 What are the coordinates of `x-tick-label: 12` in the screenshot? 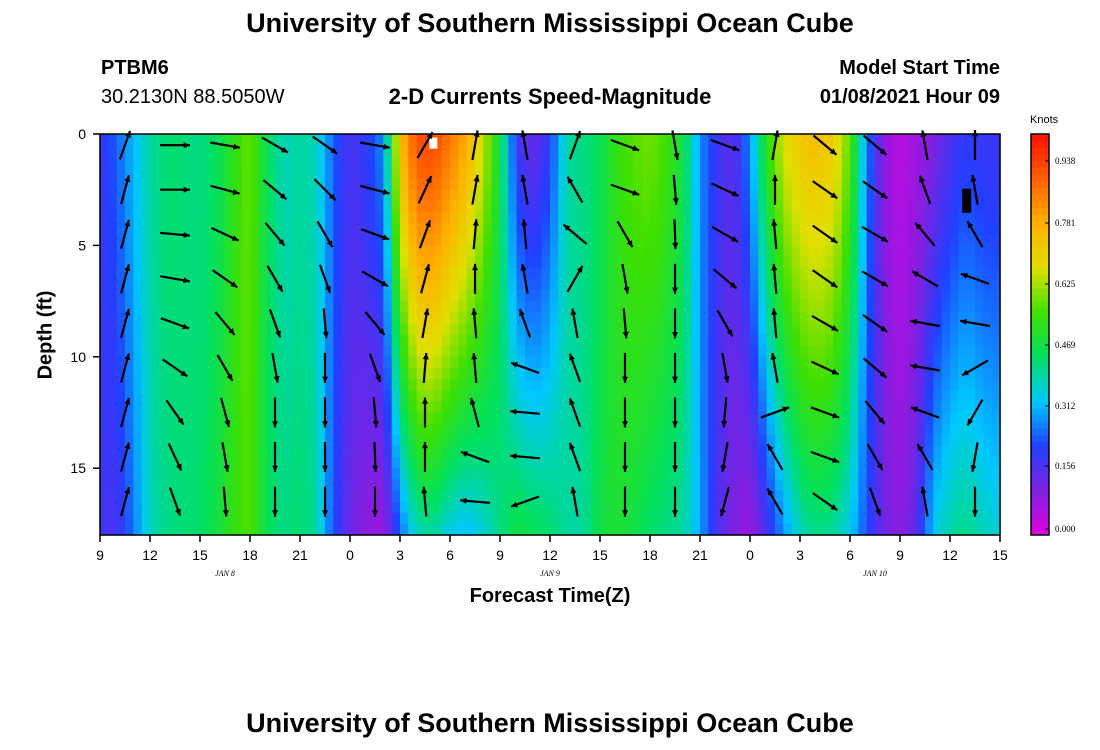 It's located at (950, 555).